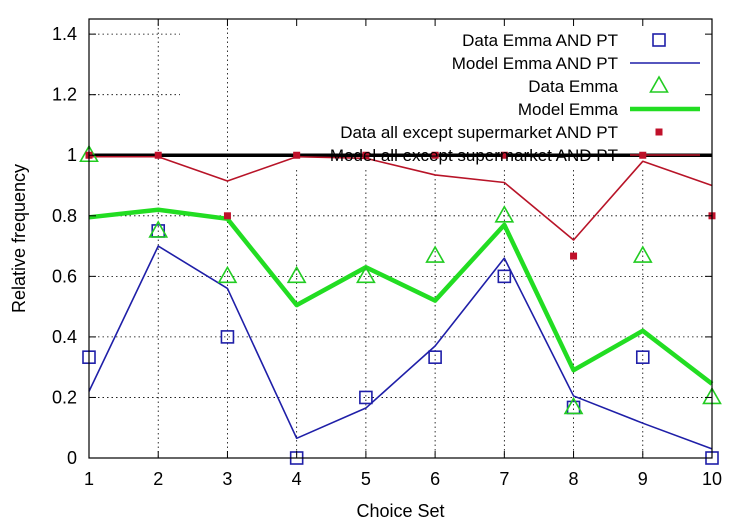 This screenshot has width=750, height=525. Describe the element at coordinates (504, 479) in the screenshot. I see `x-tick-label: 7` at that location.